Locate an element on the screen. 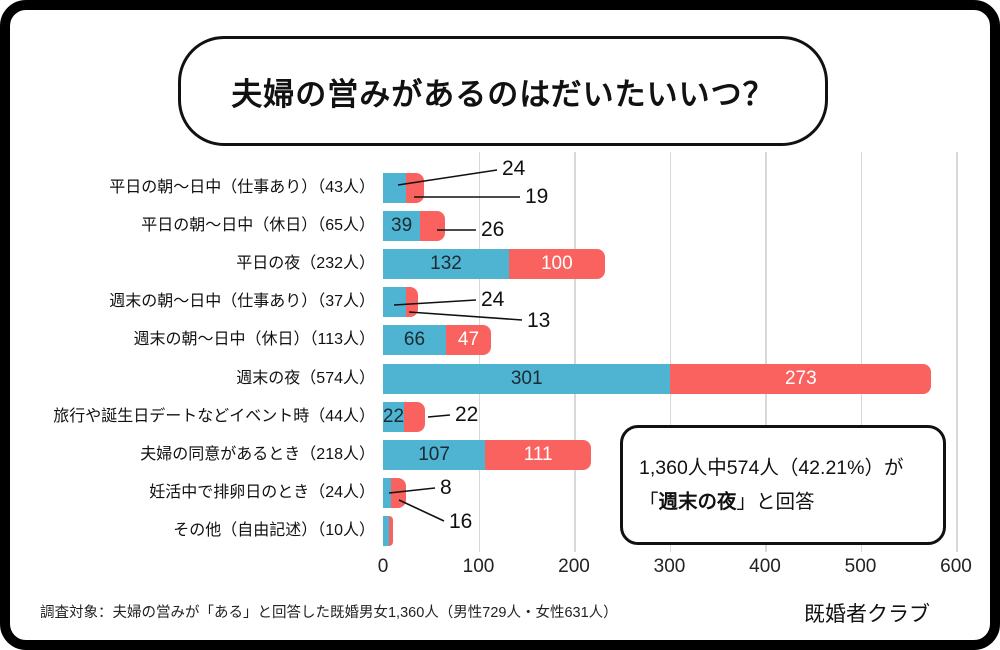  bar-value-label: 47 is located at coordinates (468, 340).